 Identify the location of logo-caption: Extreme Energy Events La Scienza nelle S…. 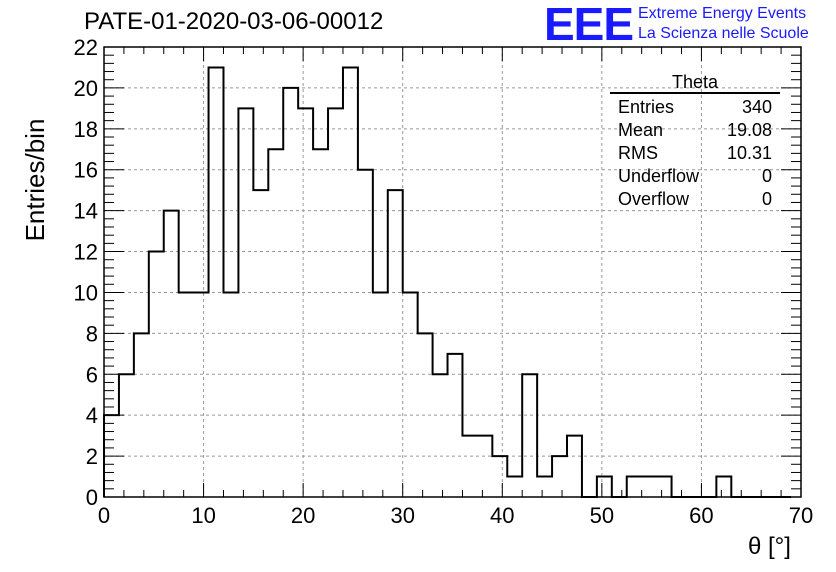
(723, 24).